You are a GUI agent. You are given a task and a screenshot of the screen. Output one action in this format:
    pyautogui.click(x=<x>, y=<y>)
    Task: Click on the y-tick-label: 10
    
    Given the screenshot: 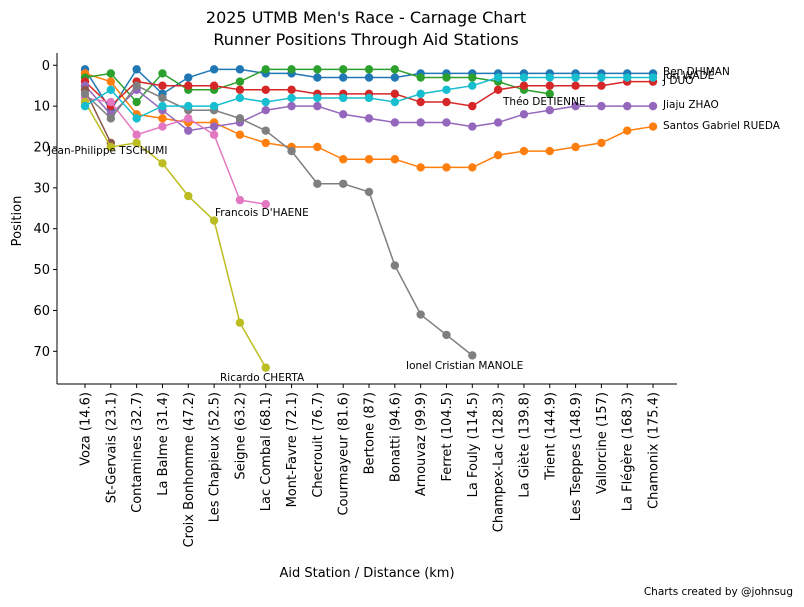 What is the action you would take?
    pyautogui.click(x=41, y=107)
    